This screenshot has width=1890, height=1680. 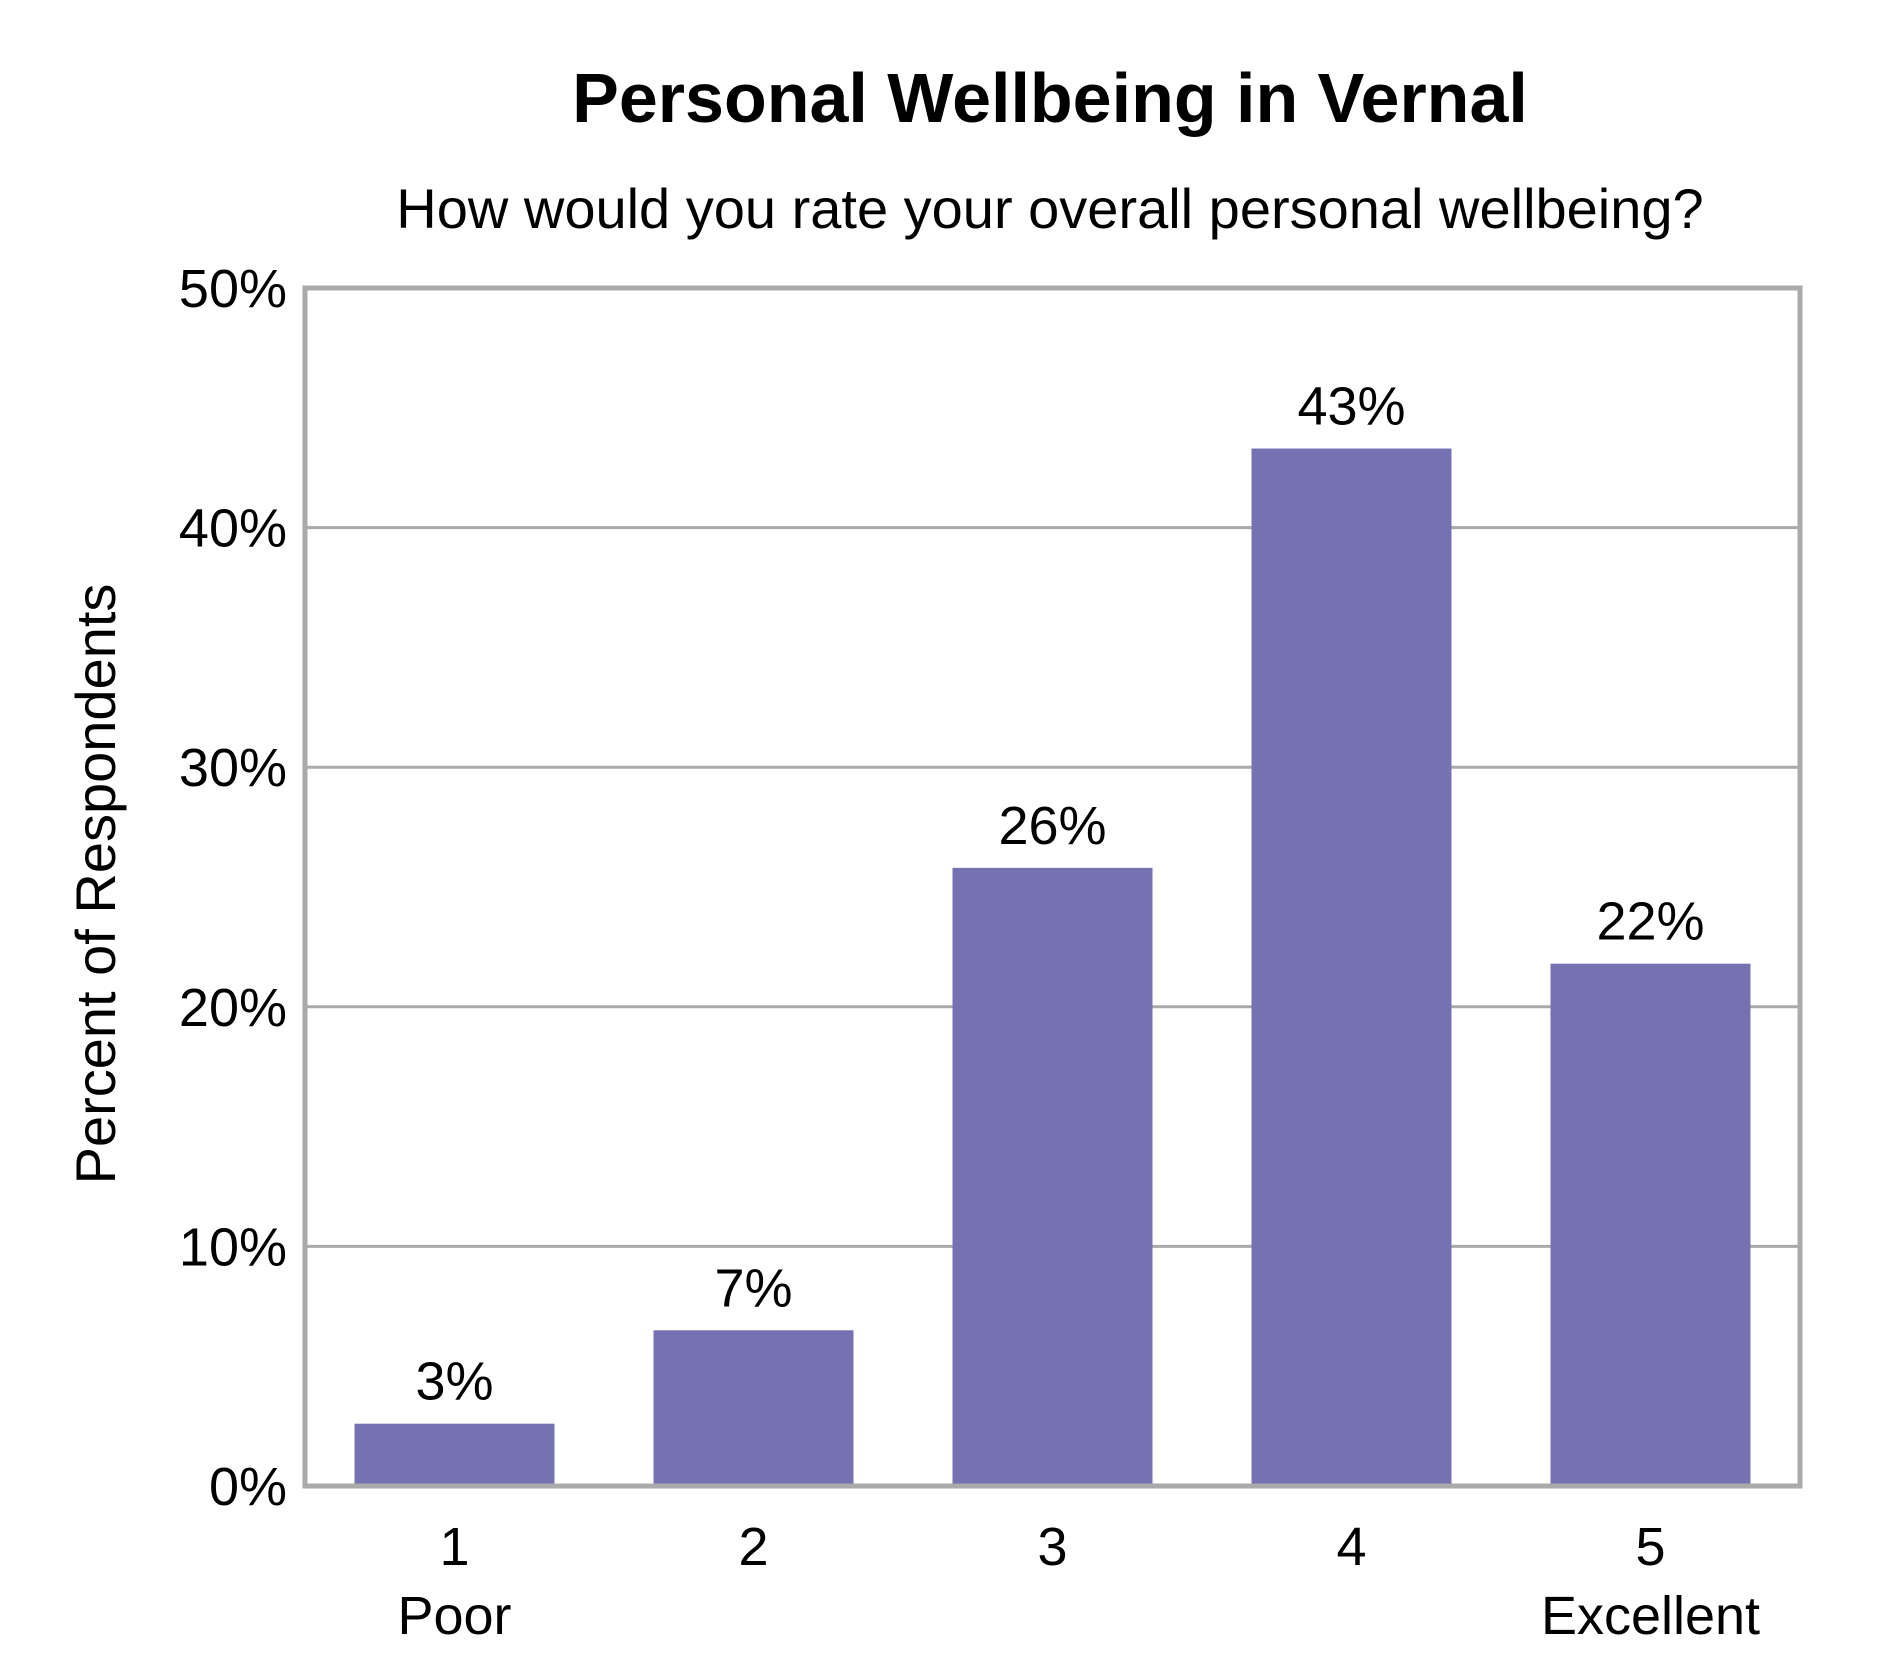 I want to click on y-tick-label: 20%, so click(x=233, y=1008).